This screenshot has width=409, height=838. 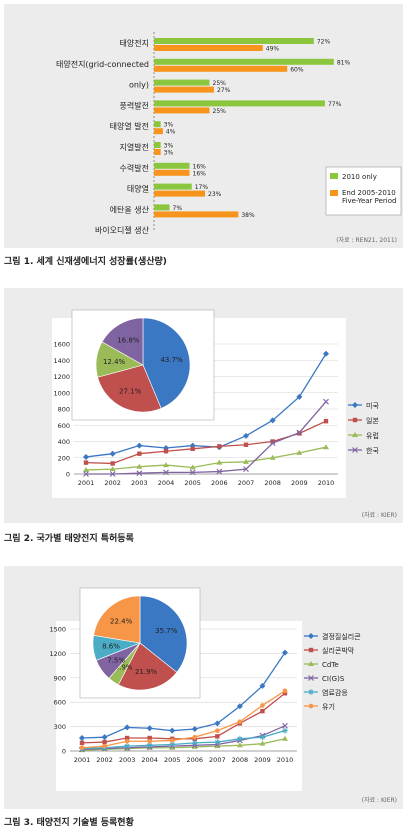 I want to click on category-label: 태양전지(grid-connected, so click(x=102, y=64).